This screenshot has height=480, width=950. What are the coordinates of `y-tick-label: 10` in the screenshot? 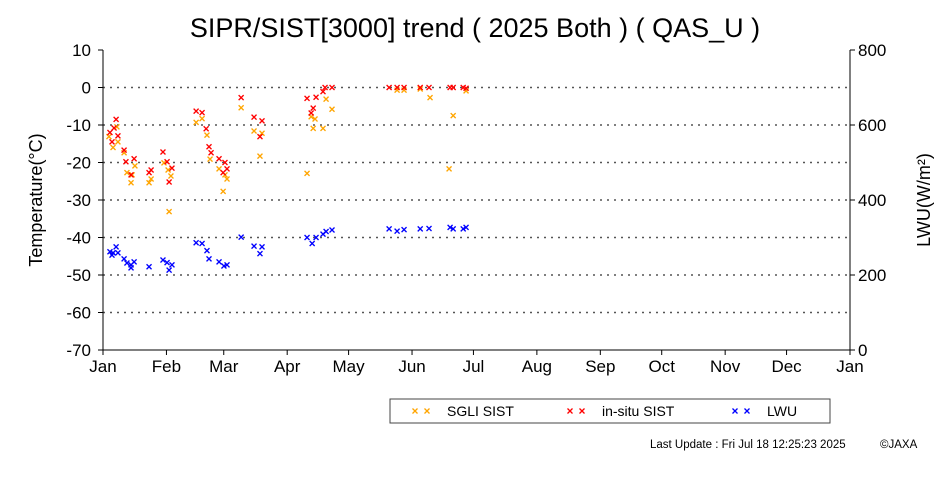 It's located at (81, 50).